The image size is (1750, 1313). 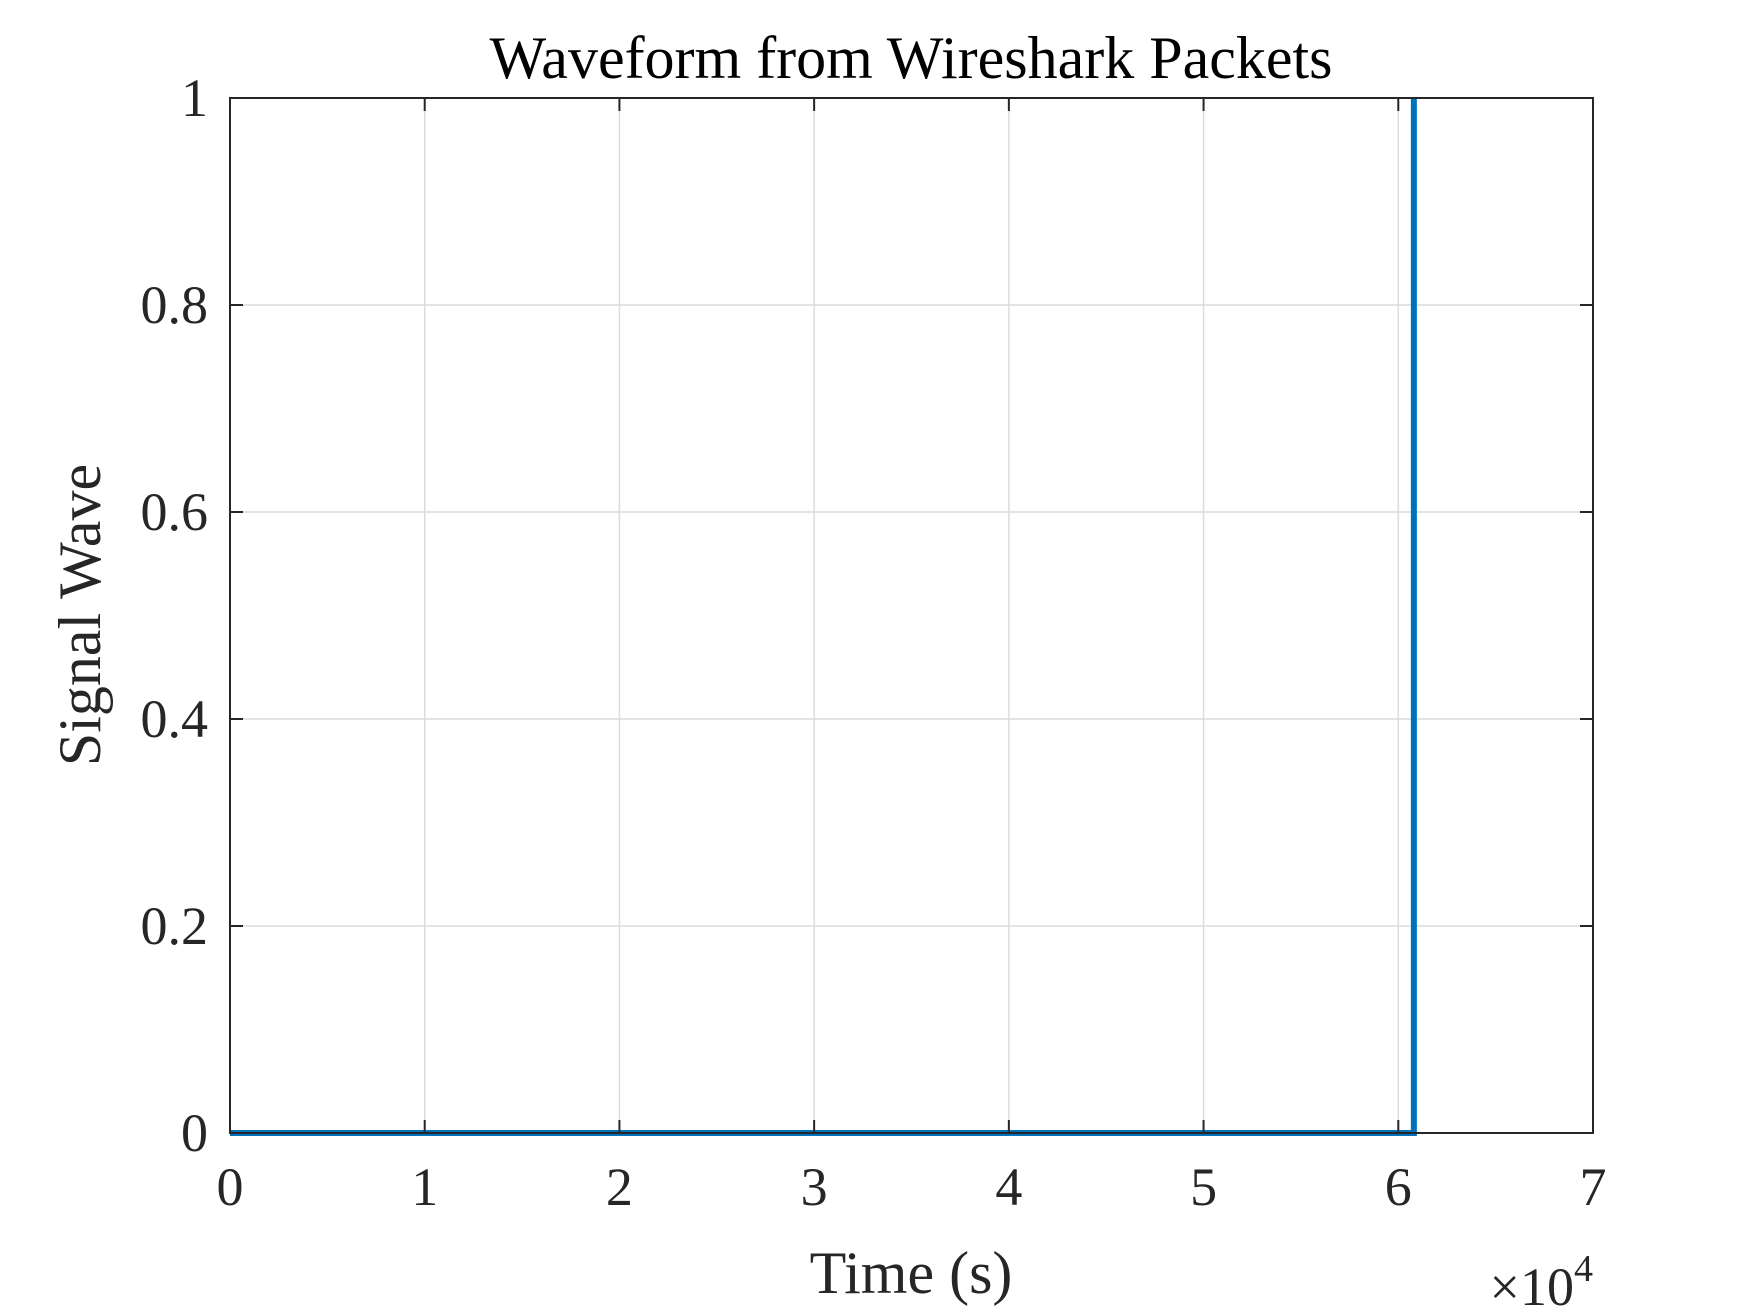 I want to click on x-tick-labels: 0 1 2 3 4 5 6 7, so click(x=912, y=1187).